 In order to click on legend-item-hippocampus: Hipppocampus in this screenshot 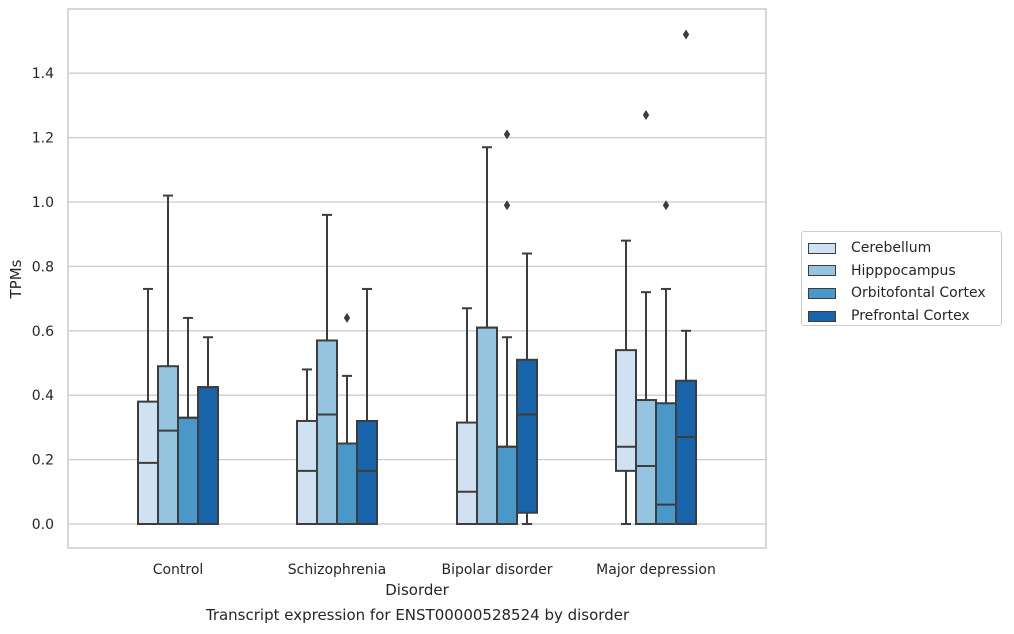, I will do `click(904, 271)`.